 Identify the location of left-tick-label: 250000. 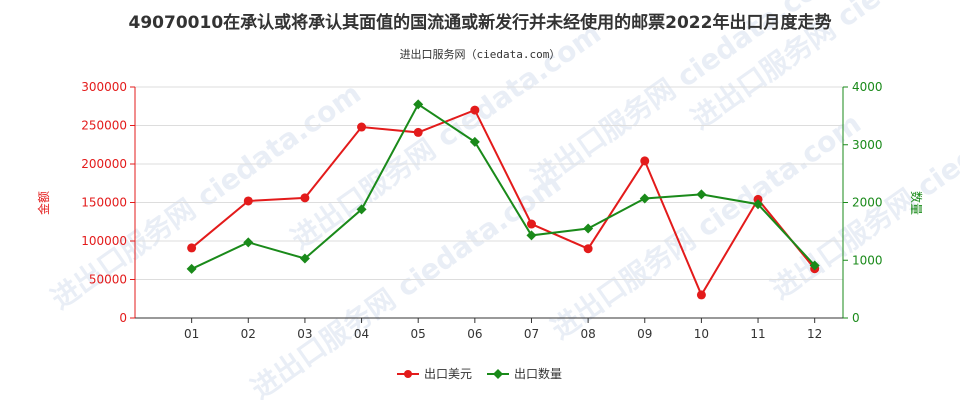
(104, 126).